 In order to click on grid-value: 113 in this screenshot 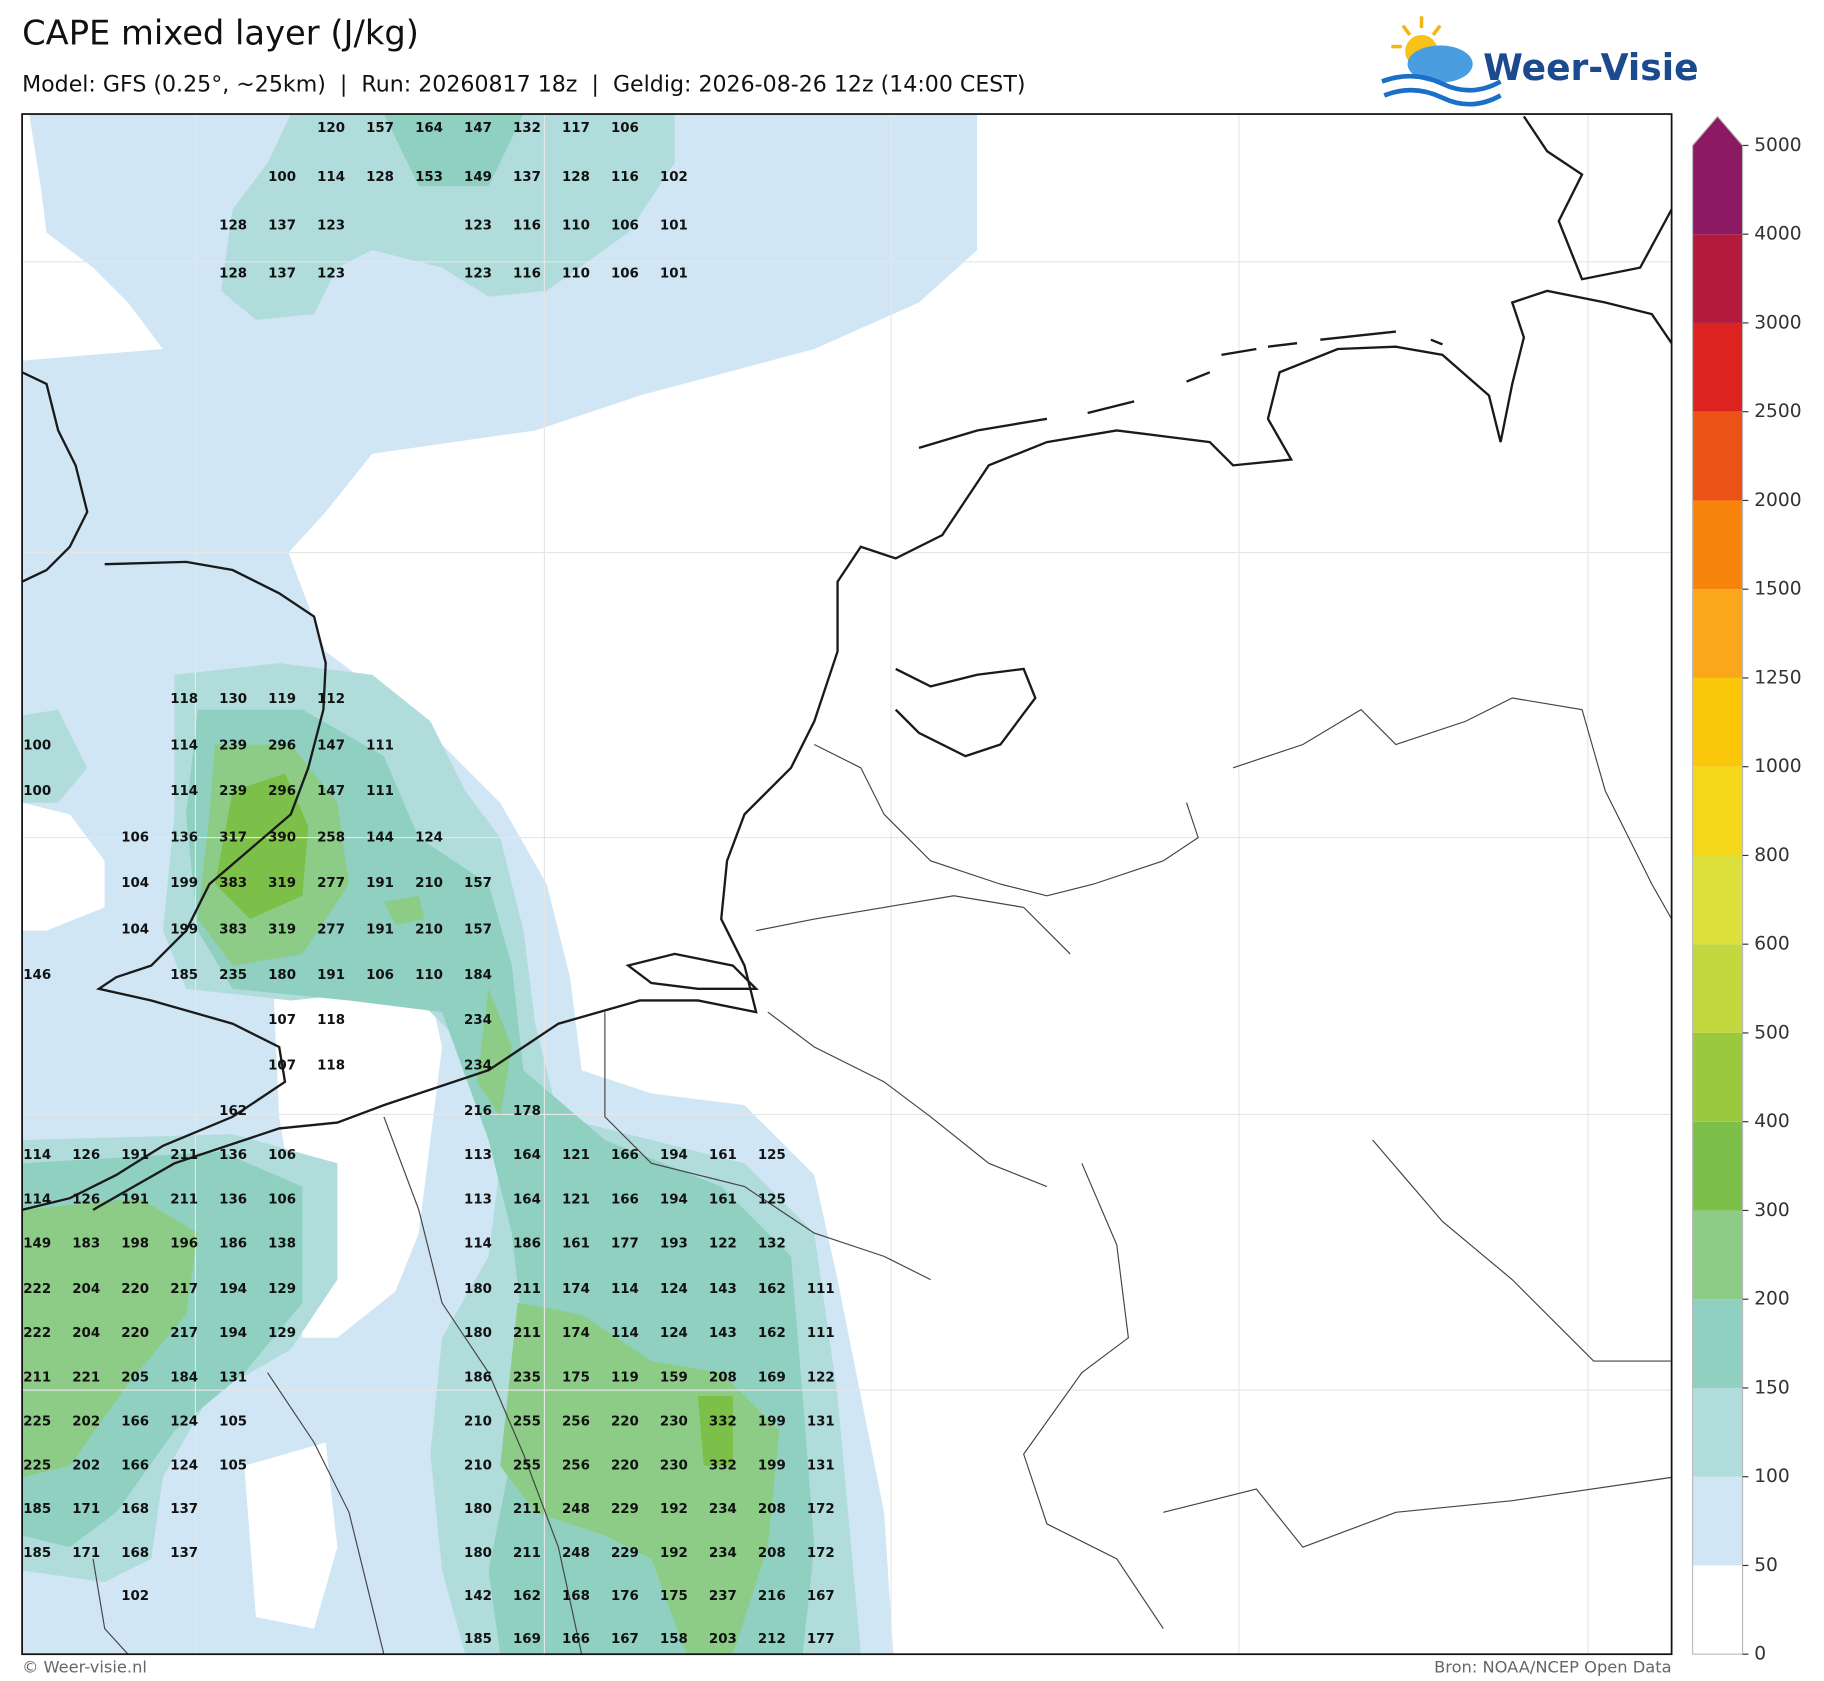, I will do `click(478, 1199)`.